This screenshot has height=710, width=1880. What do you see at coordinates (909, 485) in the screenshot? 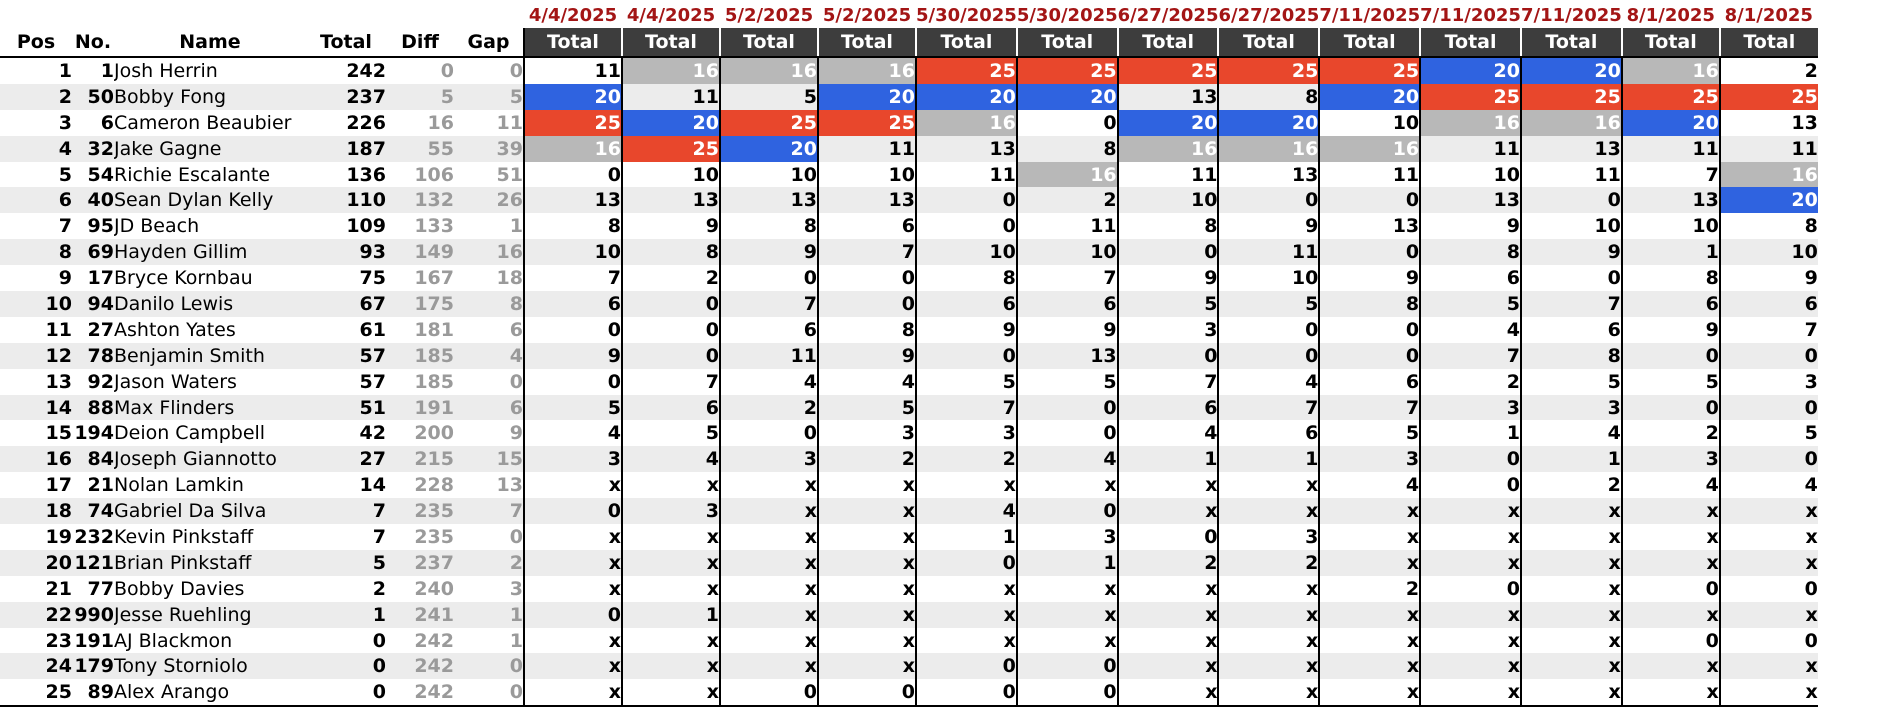
I see `table-row: 17 21 Nolan Lamkin 14 228 13 x x x x x x x x 4 0 2 4 4` at bounding box center [909, 485].